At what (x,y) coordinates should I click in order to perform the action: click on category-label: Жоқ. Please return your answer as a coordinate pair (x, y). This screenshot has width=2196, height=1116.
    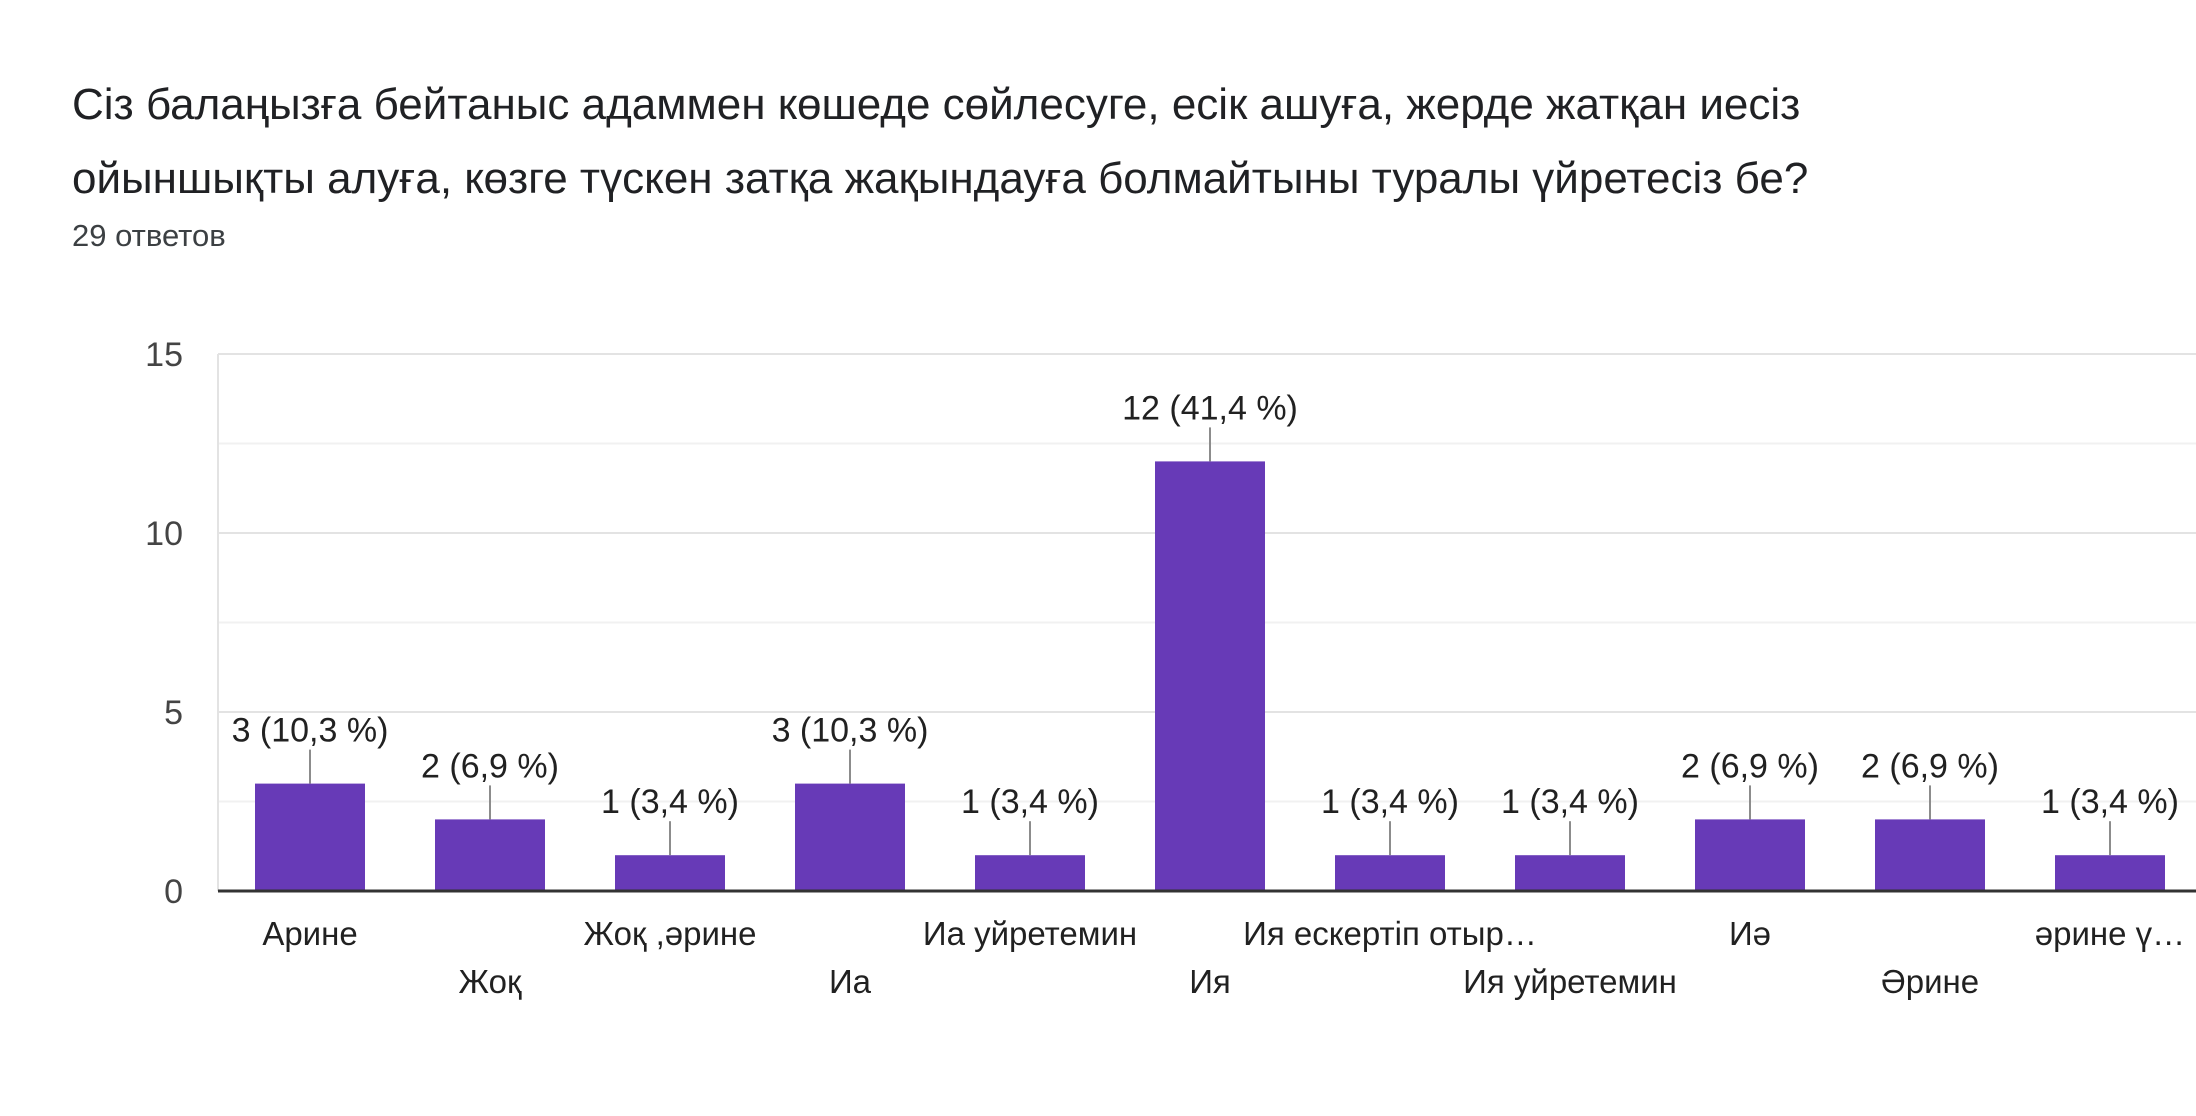
    Looking at the image, I should click on (490, 981).